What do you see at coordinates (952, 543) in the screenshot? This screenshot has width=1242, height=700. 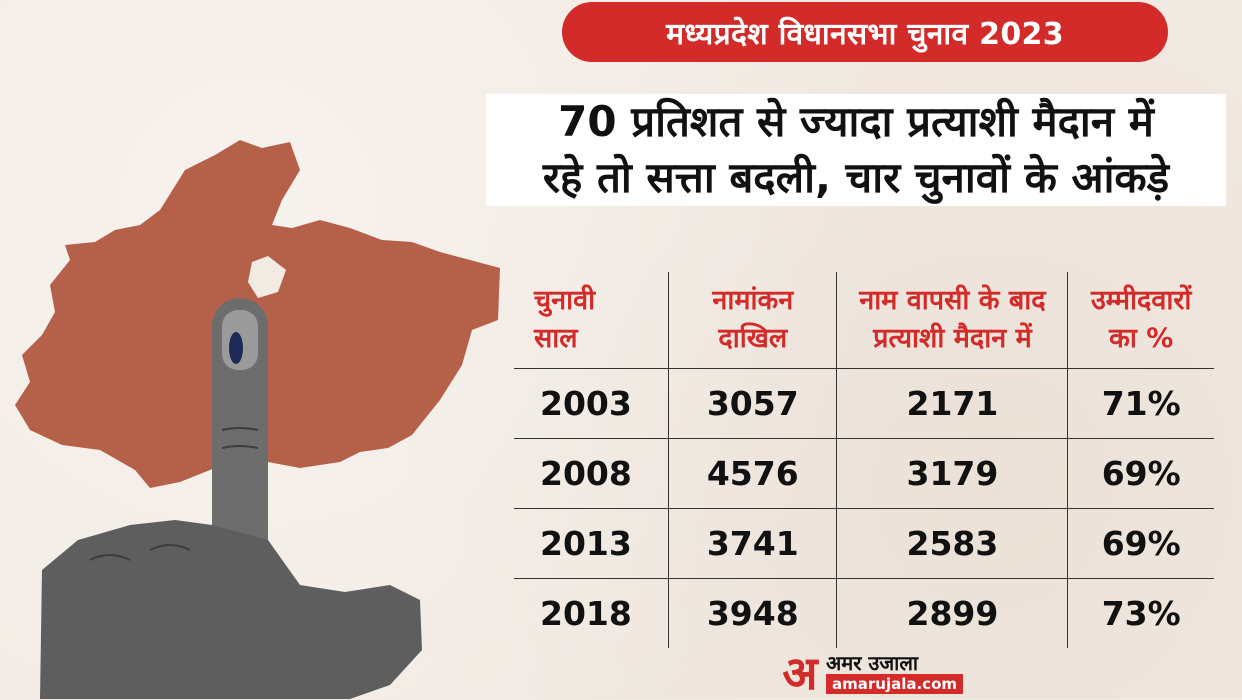 I see `cell-candidates: 2583` at bounding box center [952, 543].